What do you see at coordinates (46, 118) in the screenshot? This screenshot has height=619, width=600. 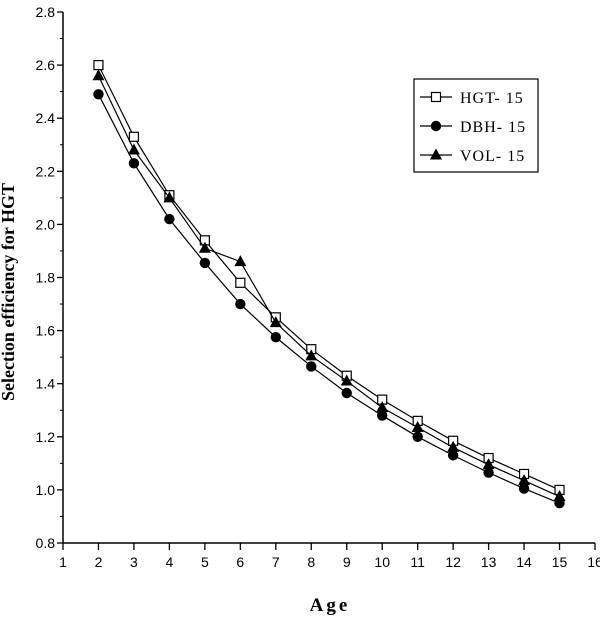 I see `y-tick-label: 2.4` at bounding box center [46, 118].